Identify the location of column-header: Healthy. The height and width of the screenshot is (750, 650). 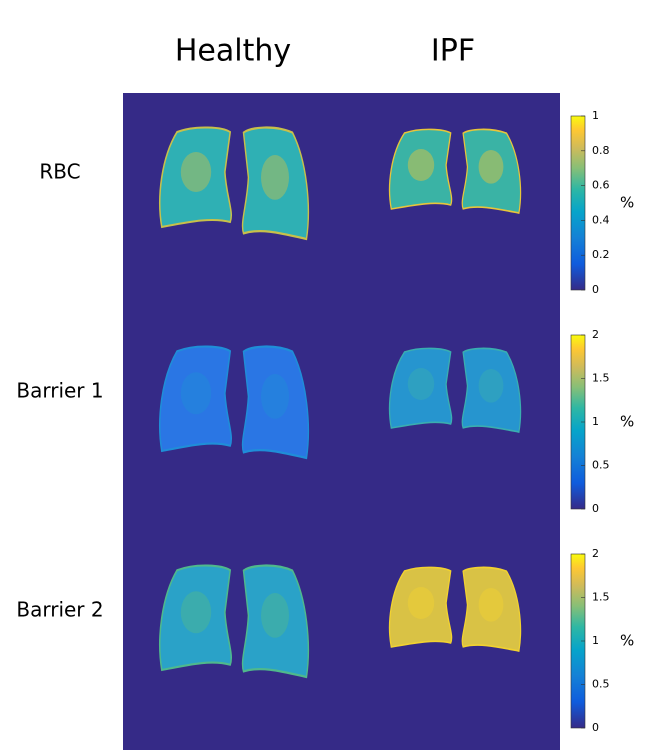
(233, 51).